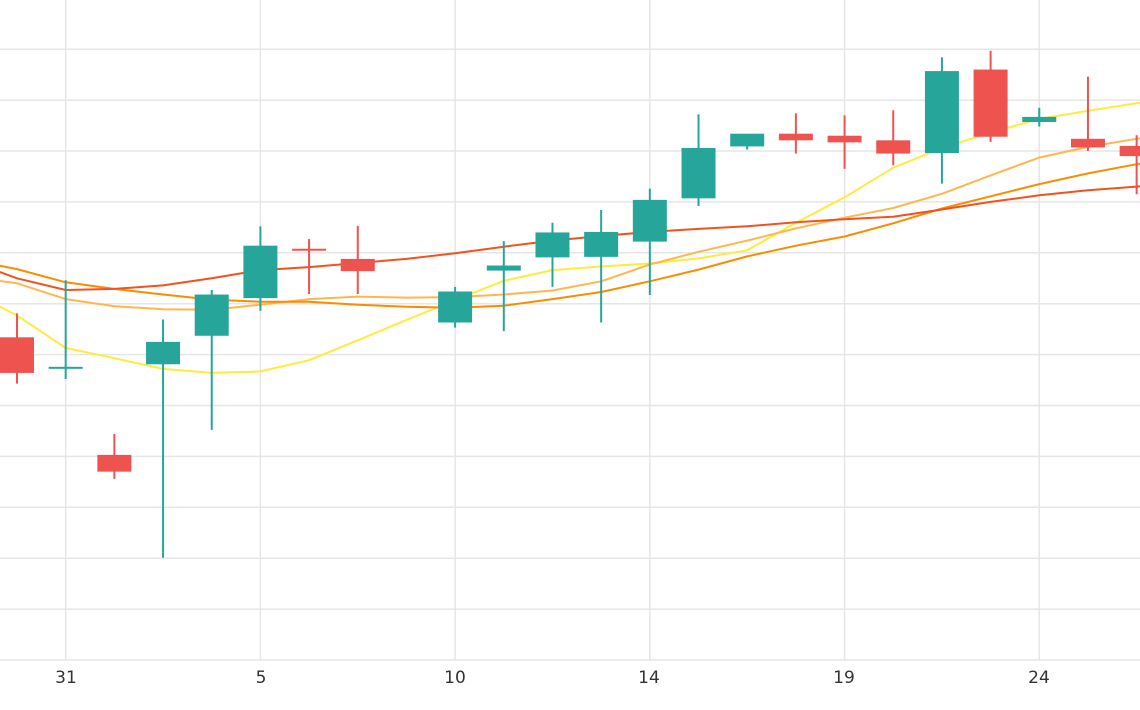 This screenshot has width=1140, height=710. I want to click on x-tick-label: 14, so click(649, 678).